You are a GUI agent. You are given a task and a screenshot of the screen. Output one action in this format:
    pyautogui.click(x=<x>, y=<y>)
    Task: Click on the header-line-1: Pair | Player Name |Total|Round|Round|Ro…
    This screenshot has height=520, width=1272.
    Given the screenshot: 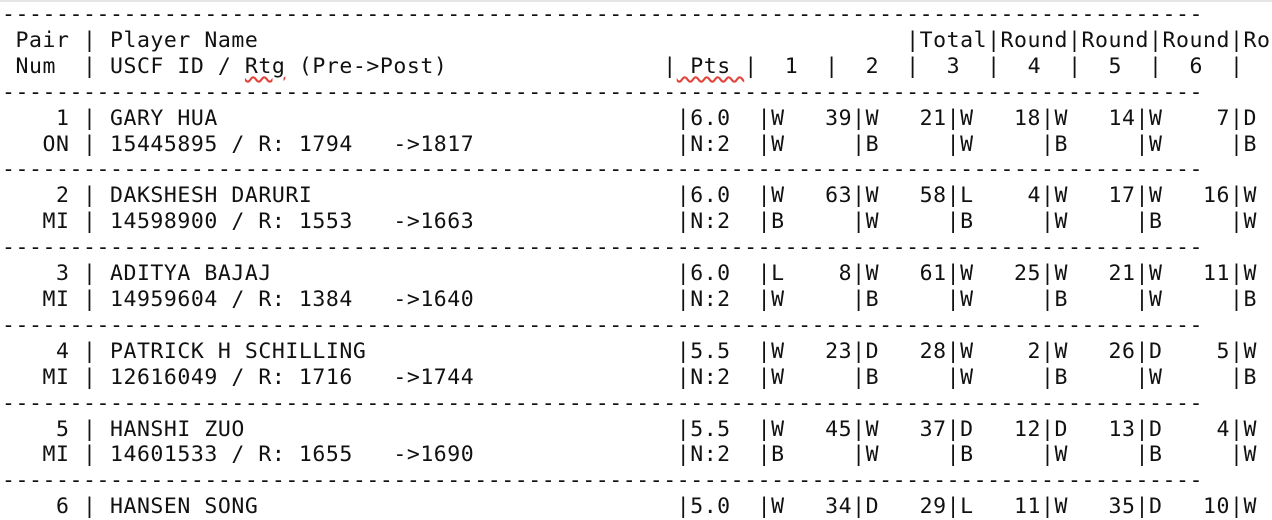 What is the action you would take?
    pyautogui.click(x=643, y=40)
    